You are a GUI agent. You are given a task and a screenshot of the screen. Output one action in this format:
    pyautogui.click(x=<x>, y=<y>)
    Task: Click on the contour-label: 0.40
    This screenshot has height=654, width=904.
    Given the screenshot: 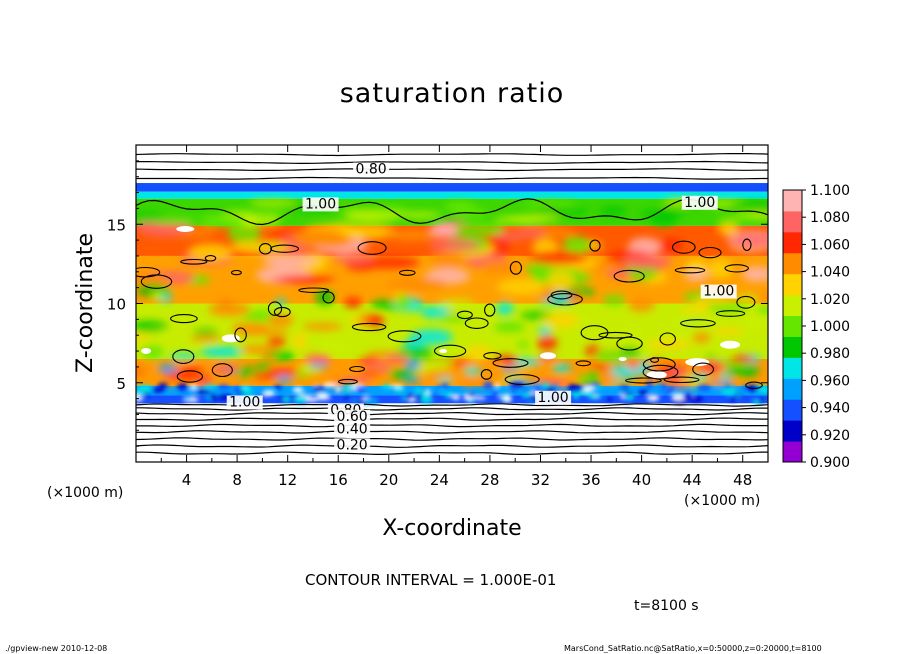 What is the action you would take?
    pyautogui.click(x=352, y=429)
    